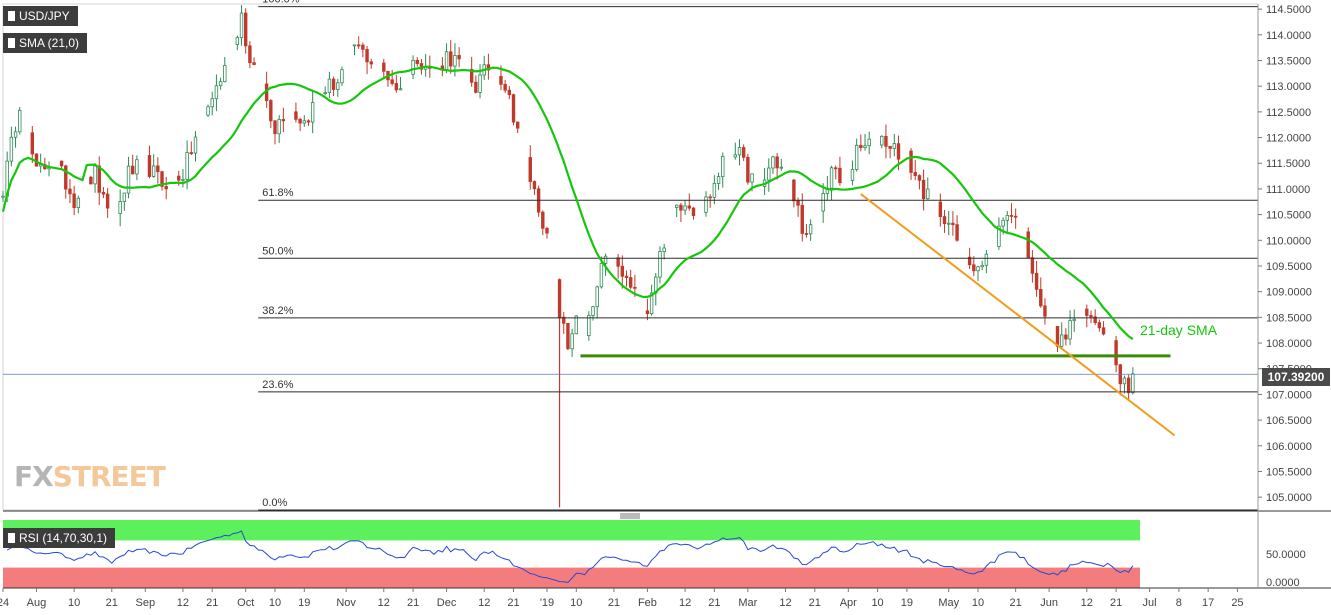 The height and width of the screenshot is (615, 1331). I want to click on symbol-tag: USD/JPY, so click(40, 16).